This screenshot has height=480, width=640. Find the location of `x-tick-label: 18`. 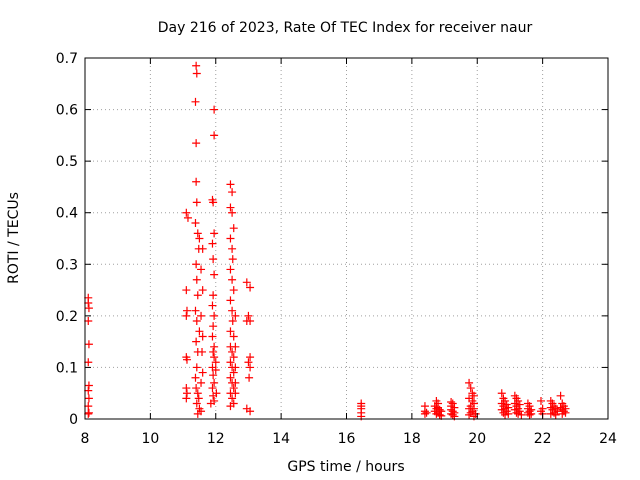

x-tick-label: 18 is located at coordinates (412, 439).